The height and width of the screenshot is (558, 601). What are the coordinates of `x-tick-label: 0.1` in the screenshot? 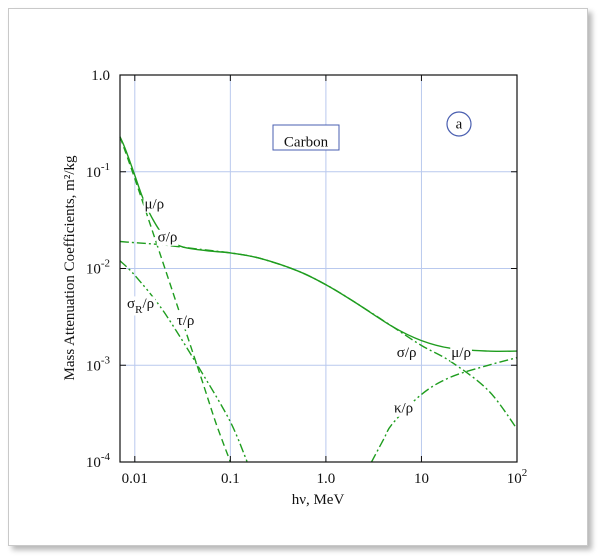 It's located at (230, 479).